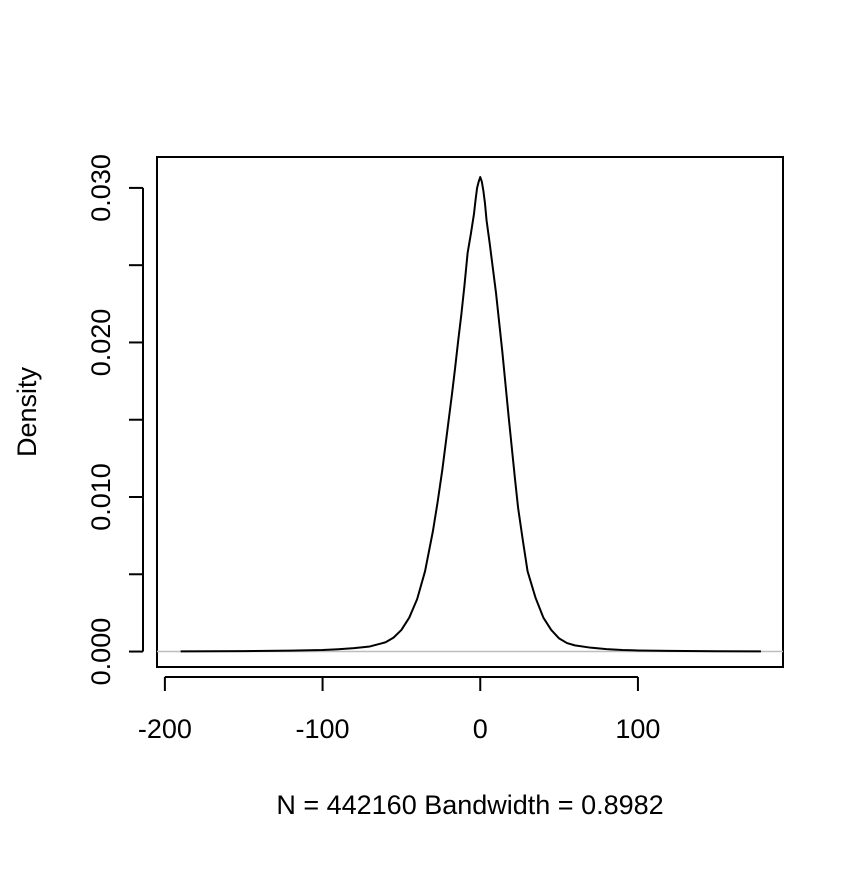  What do you see at coordinates (469, 805) in the screenshot?
I see `x-axis-label: N = 442160 Bandwidth = 0.8982` at bounding box center [469, 805].